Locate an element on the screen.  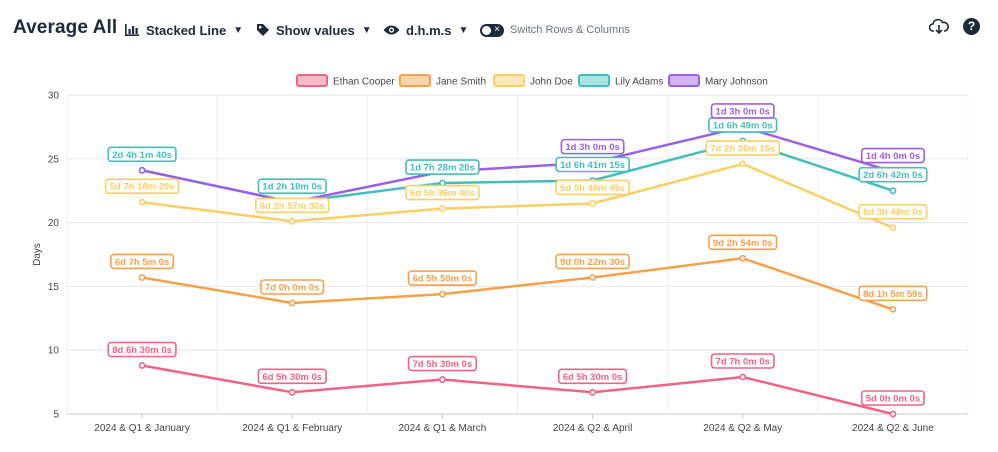
data-label: 9d 2h 54m 0s is located at coordinates (743, 242).